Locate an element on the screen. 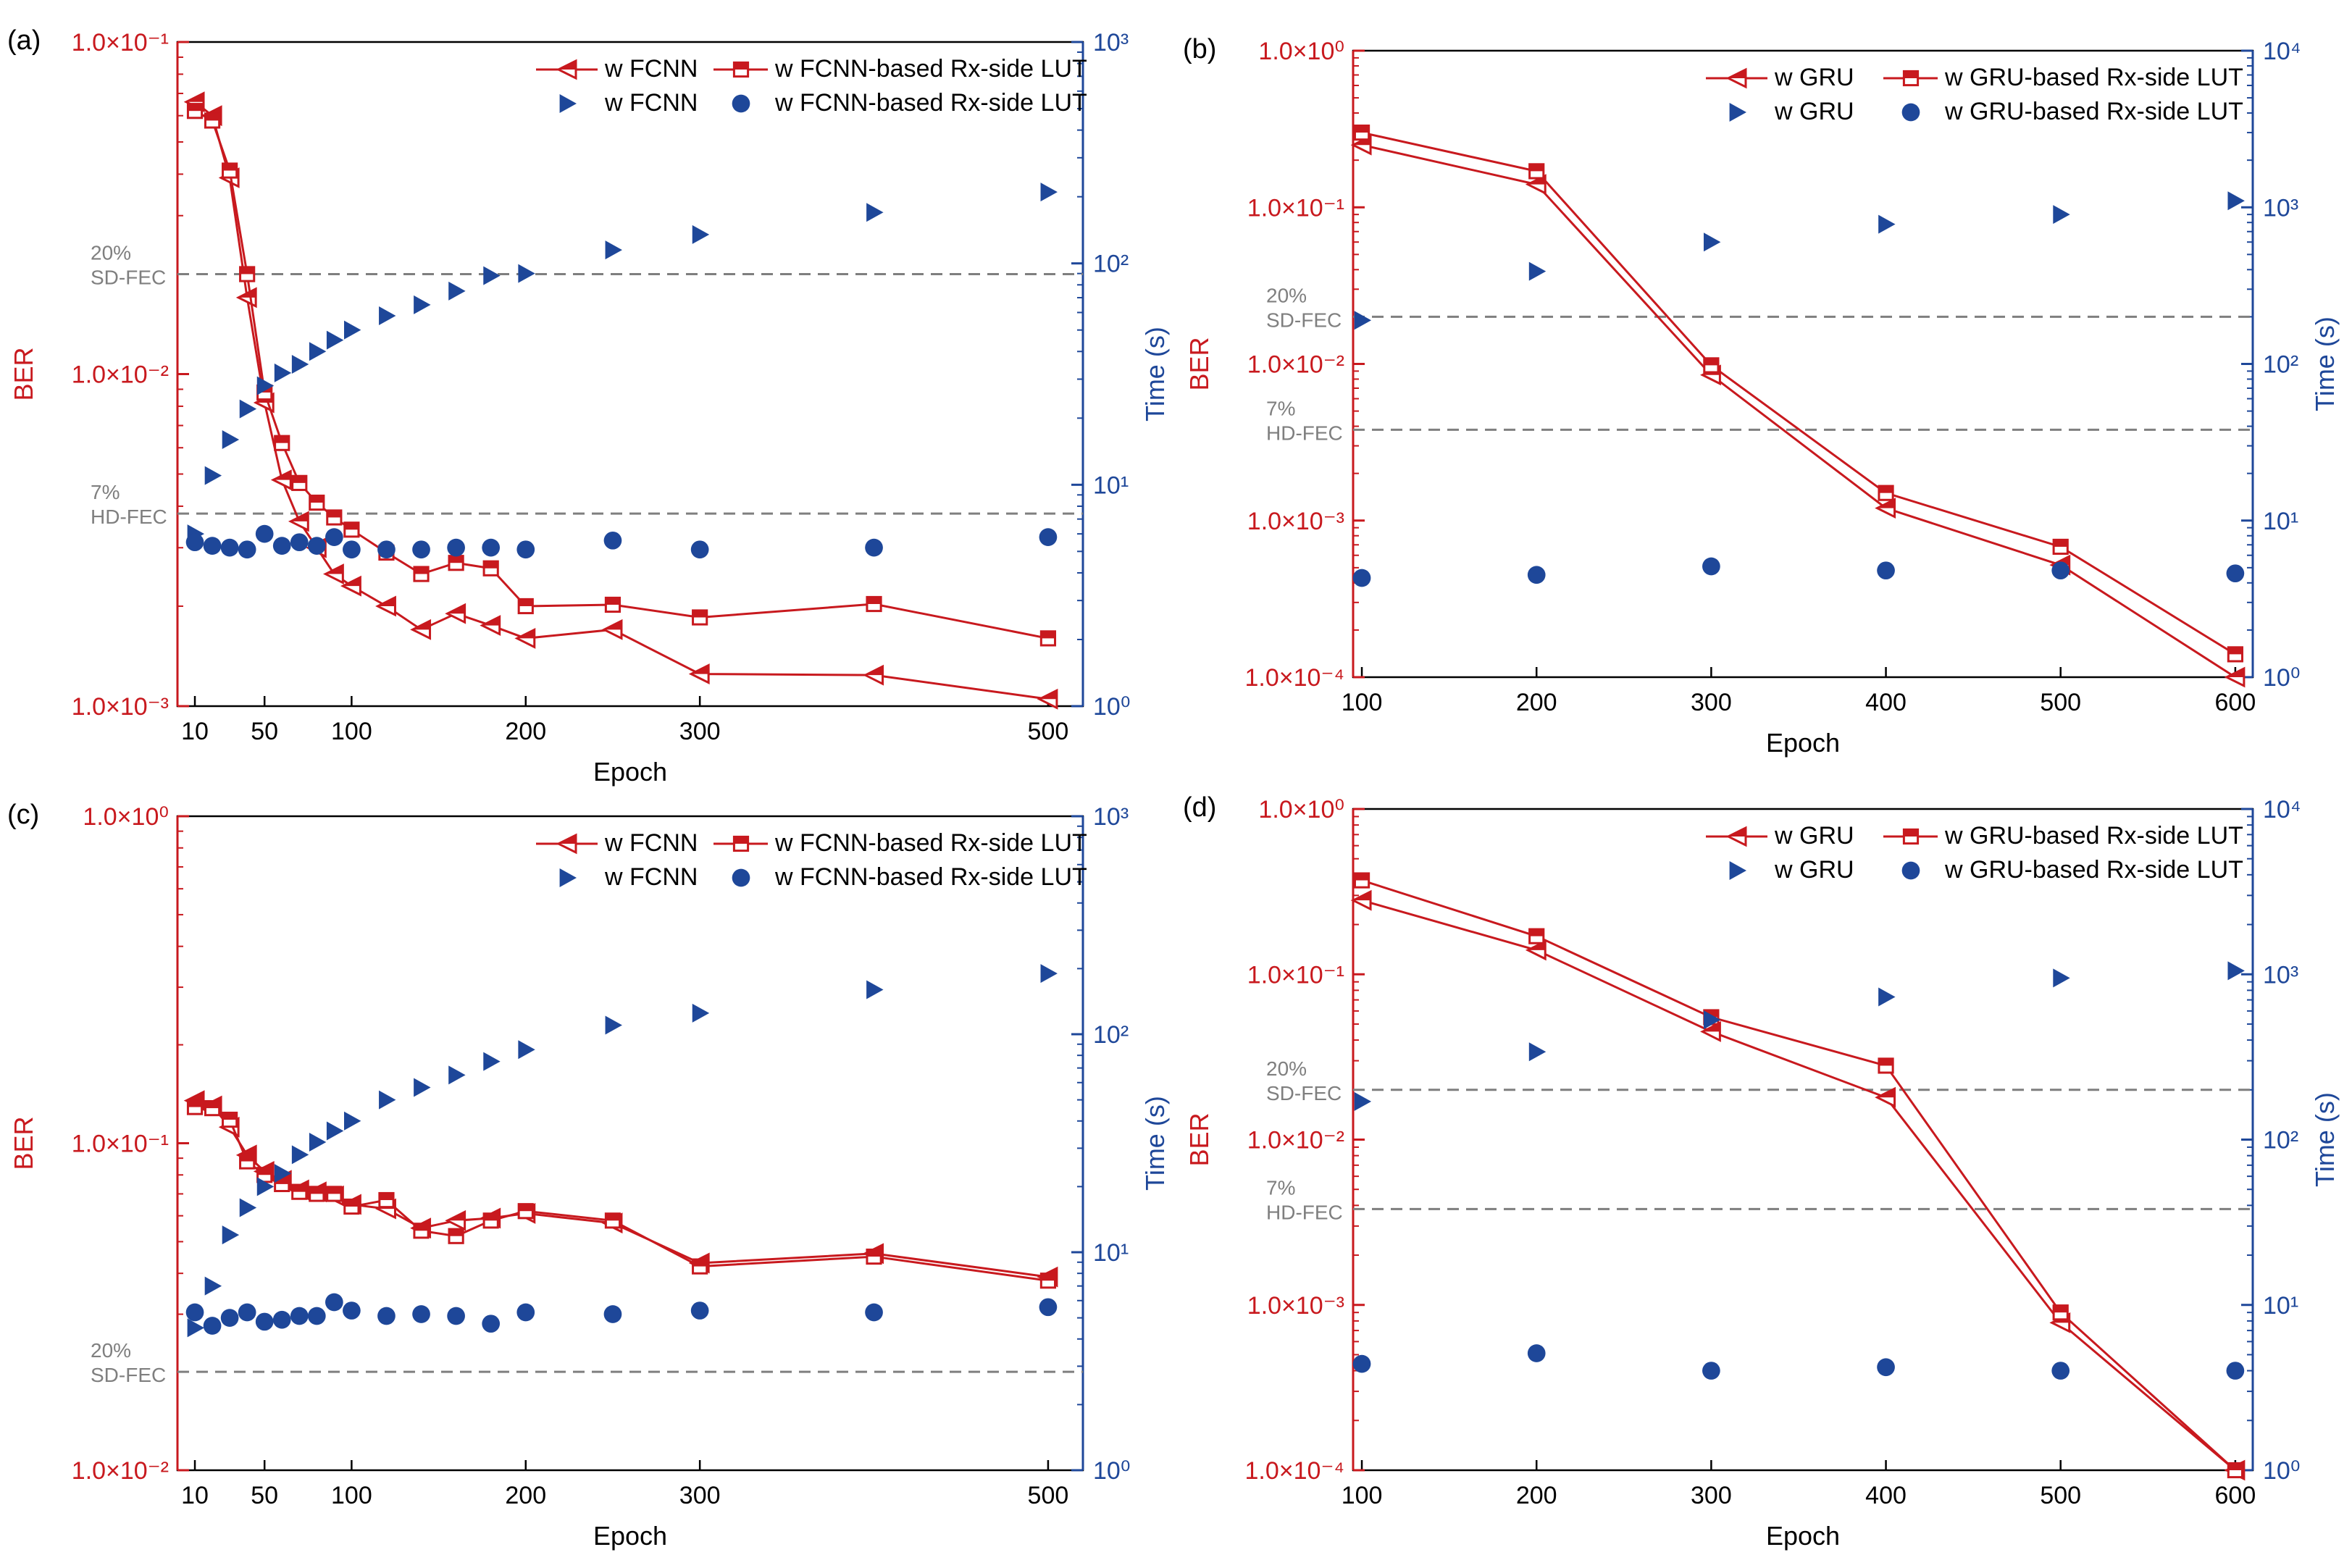 The image size is (2352, 1568). legend-label: w FCNN-based Rx-side LUT is located at coordinates (931, 877).